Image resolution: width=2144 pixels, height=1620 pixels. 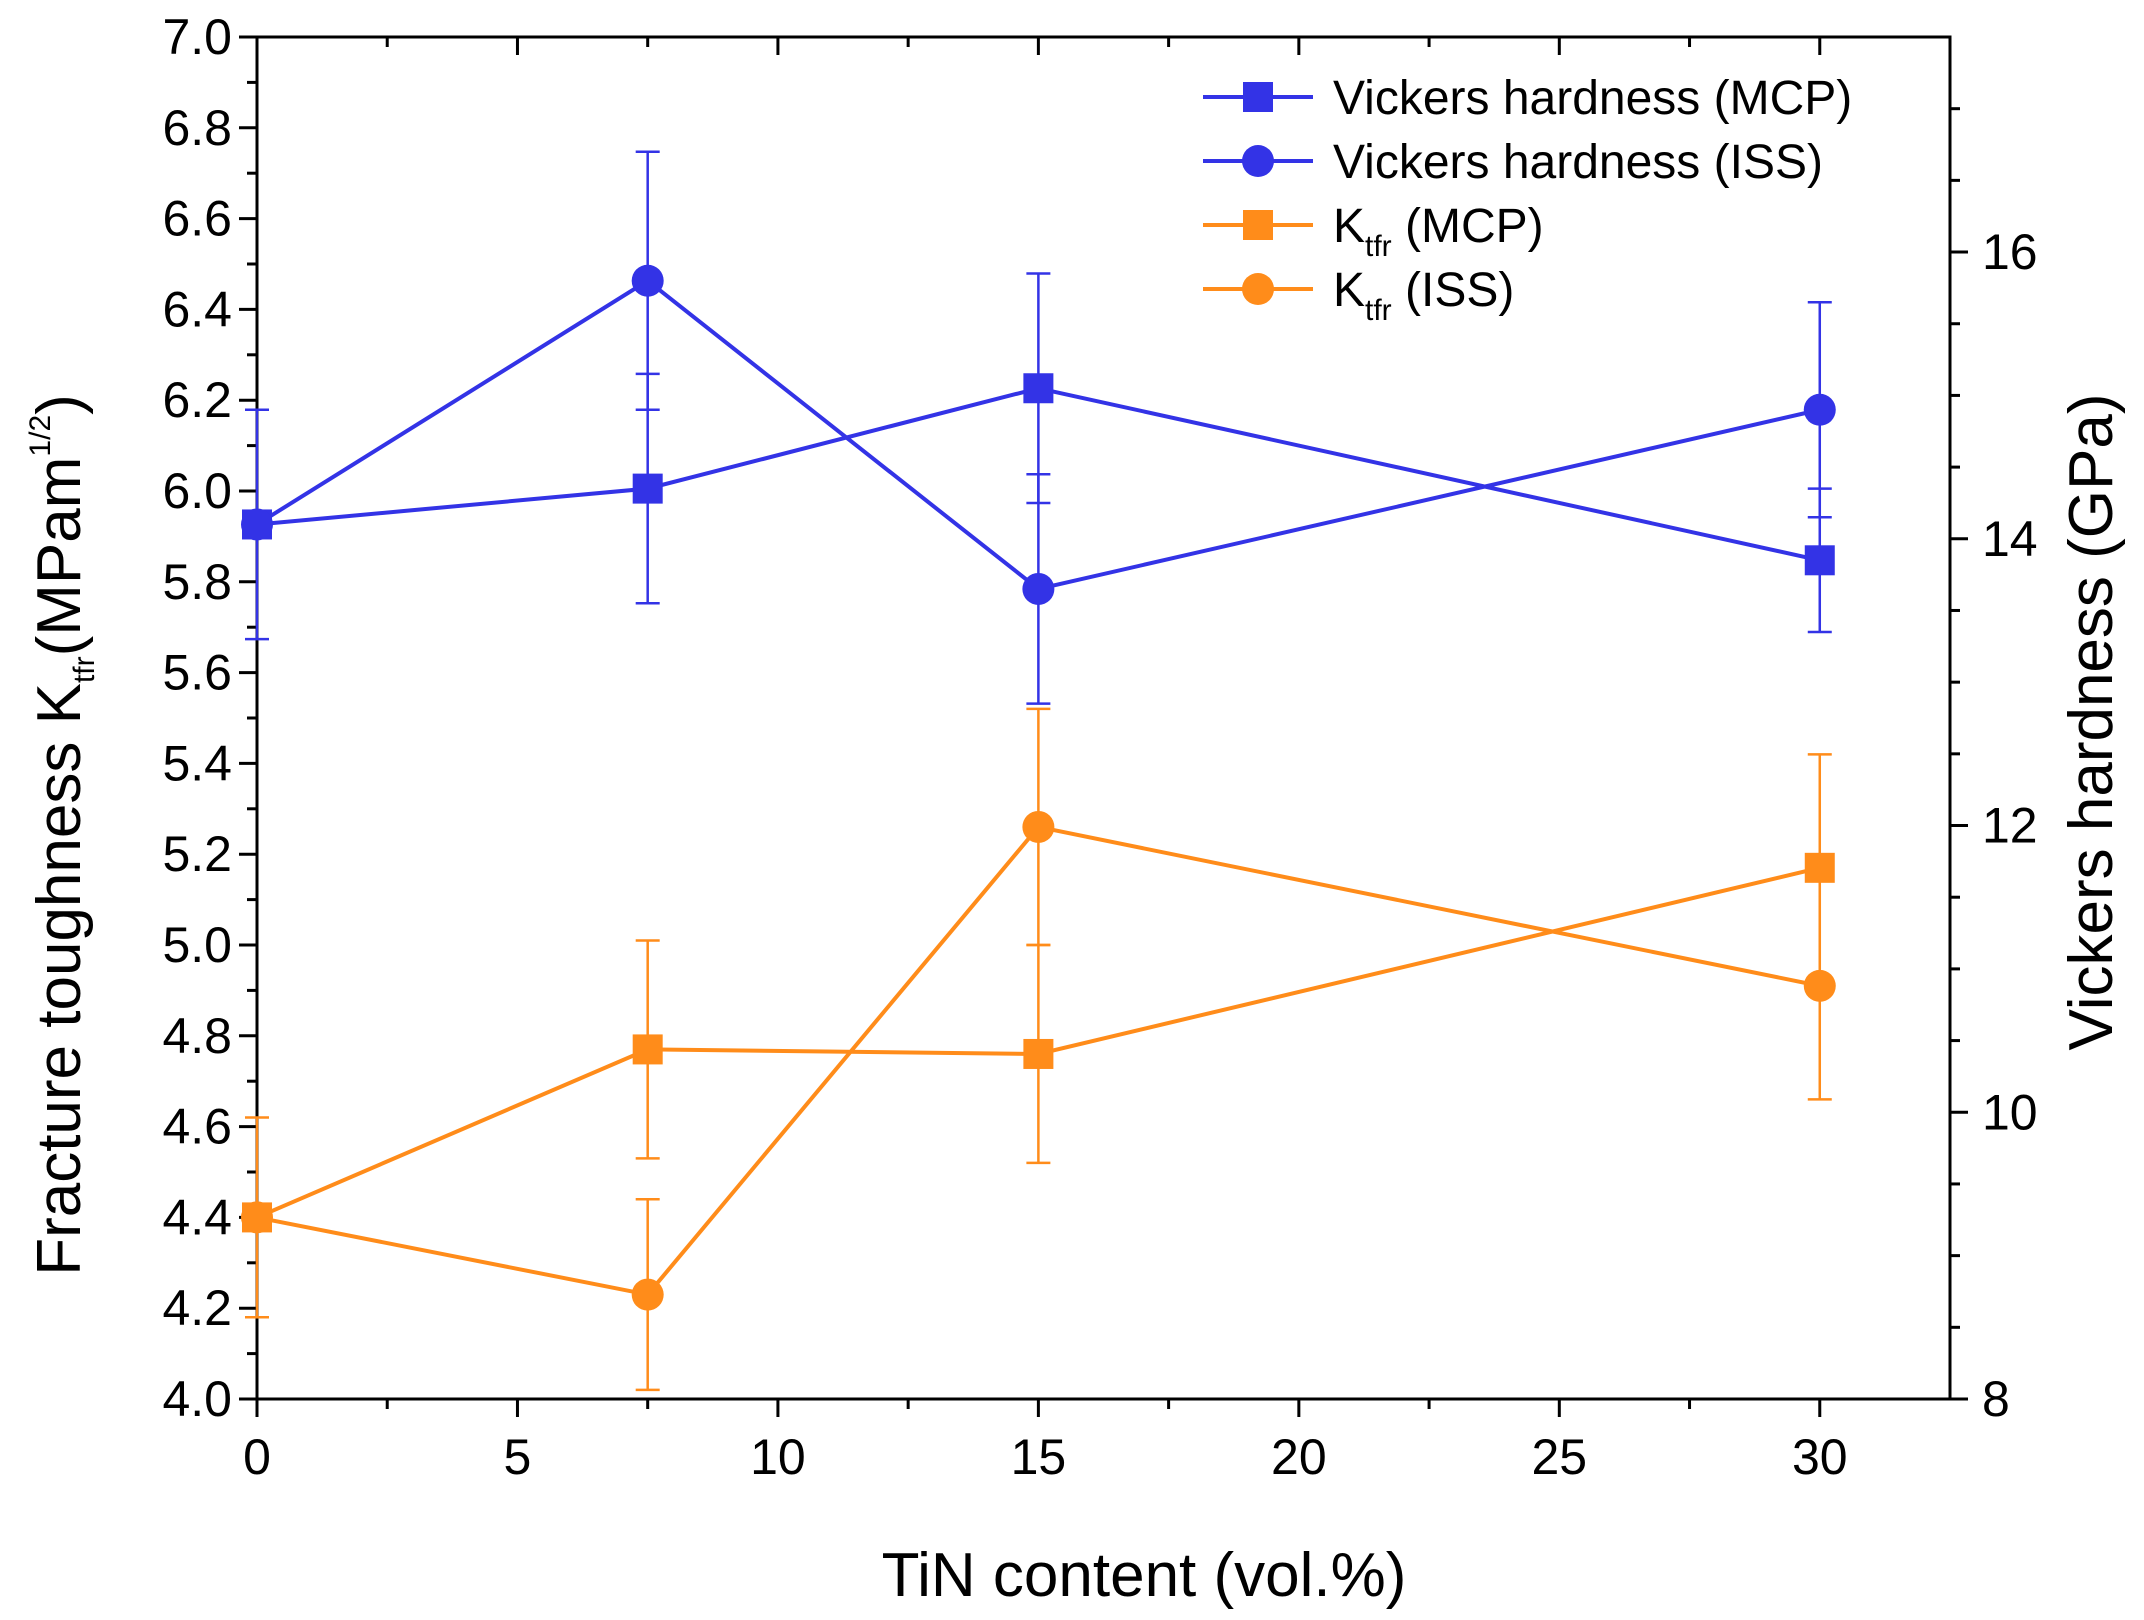 I want to click on legend-label: Vickers hardness (MCP), so click(x=1592, y=98).